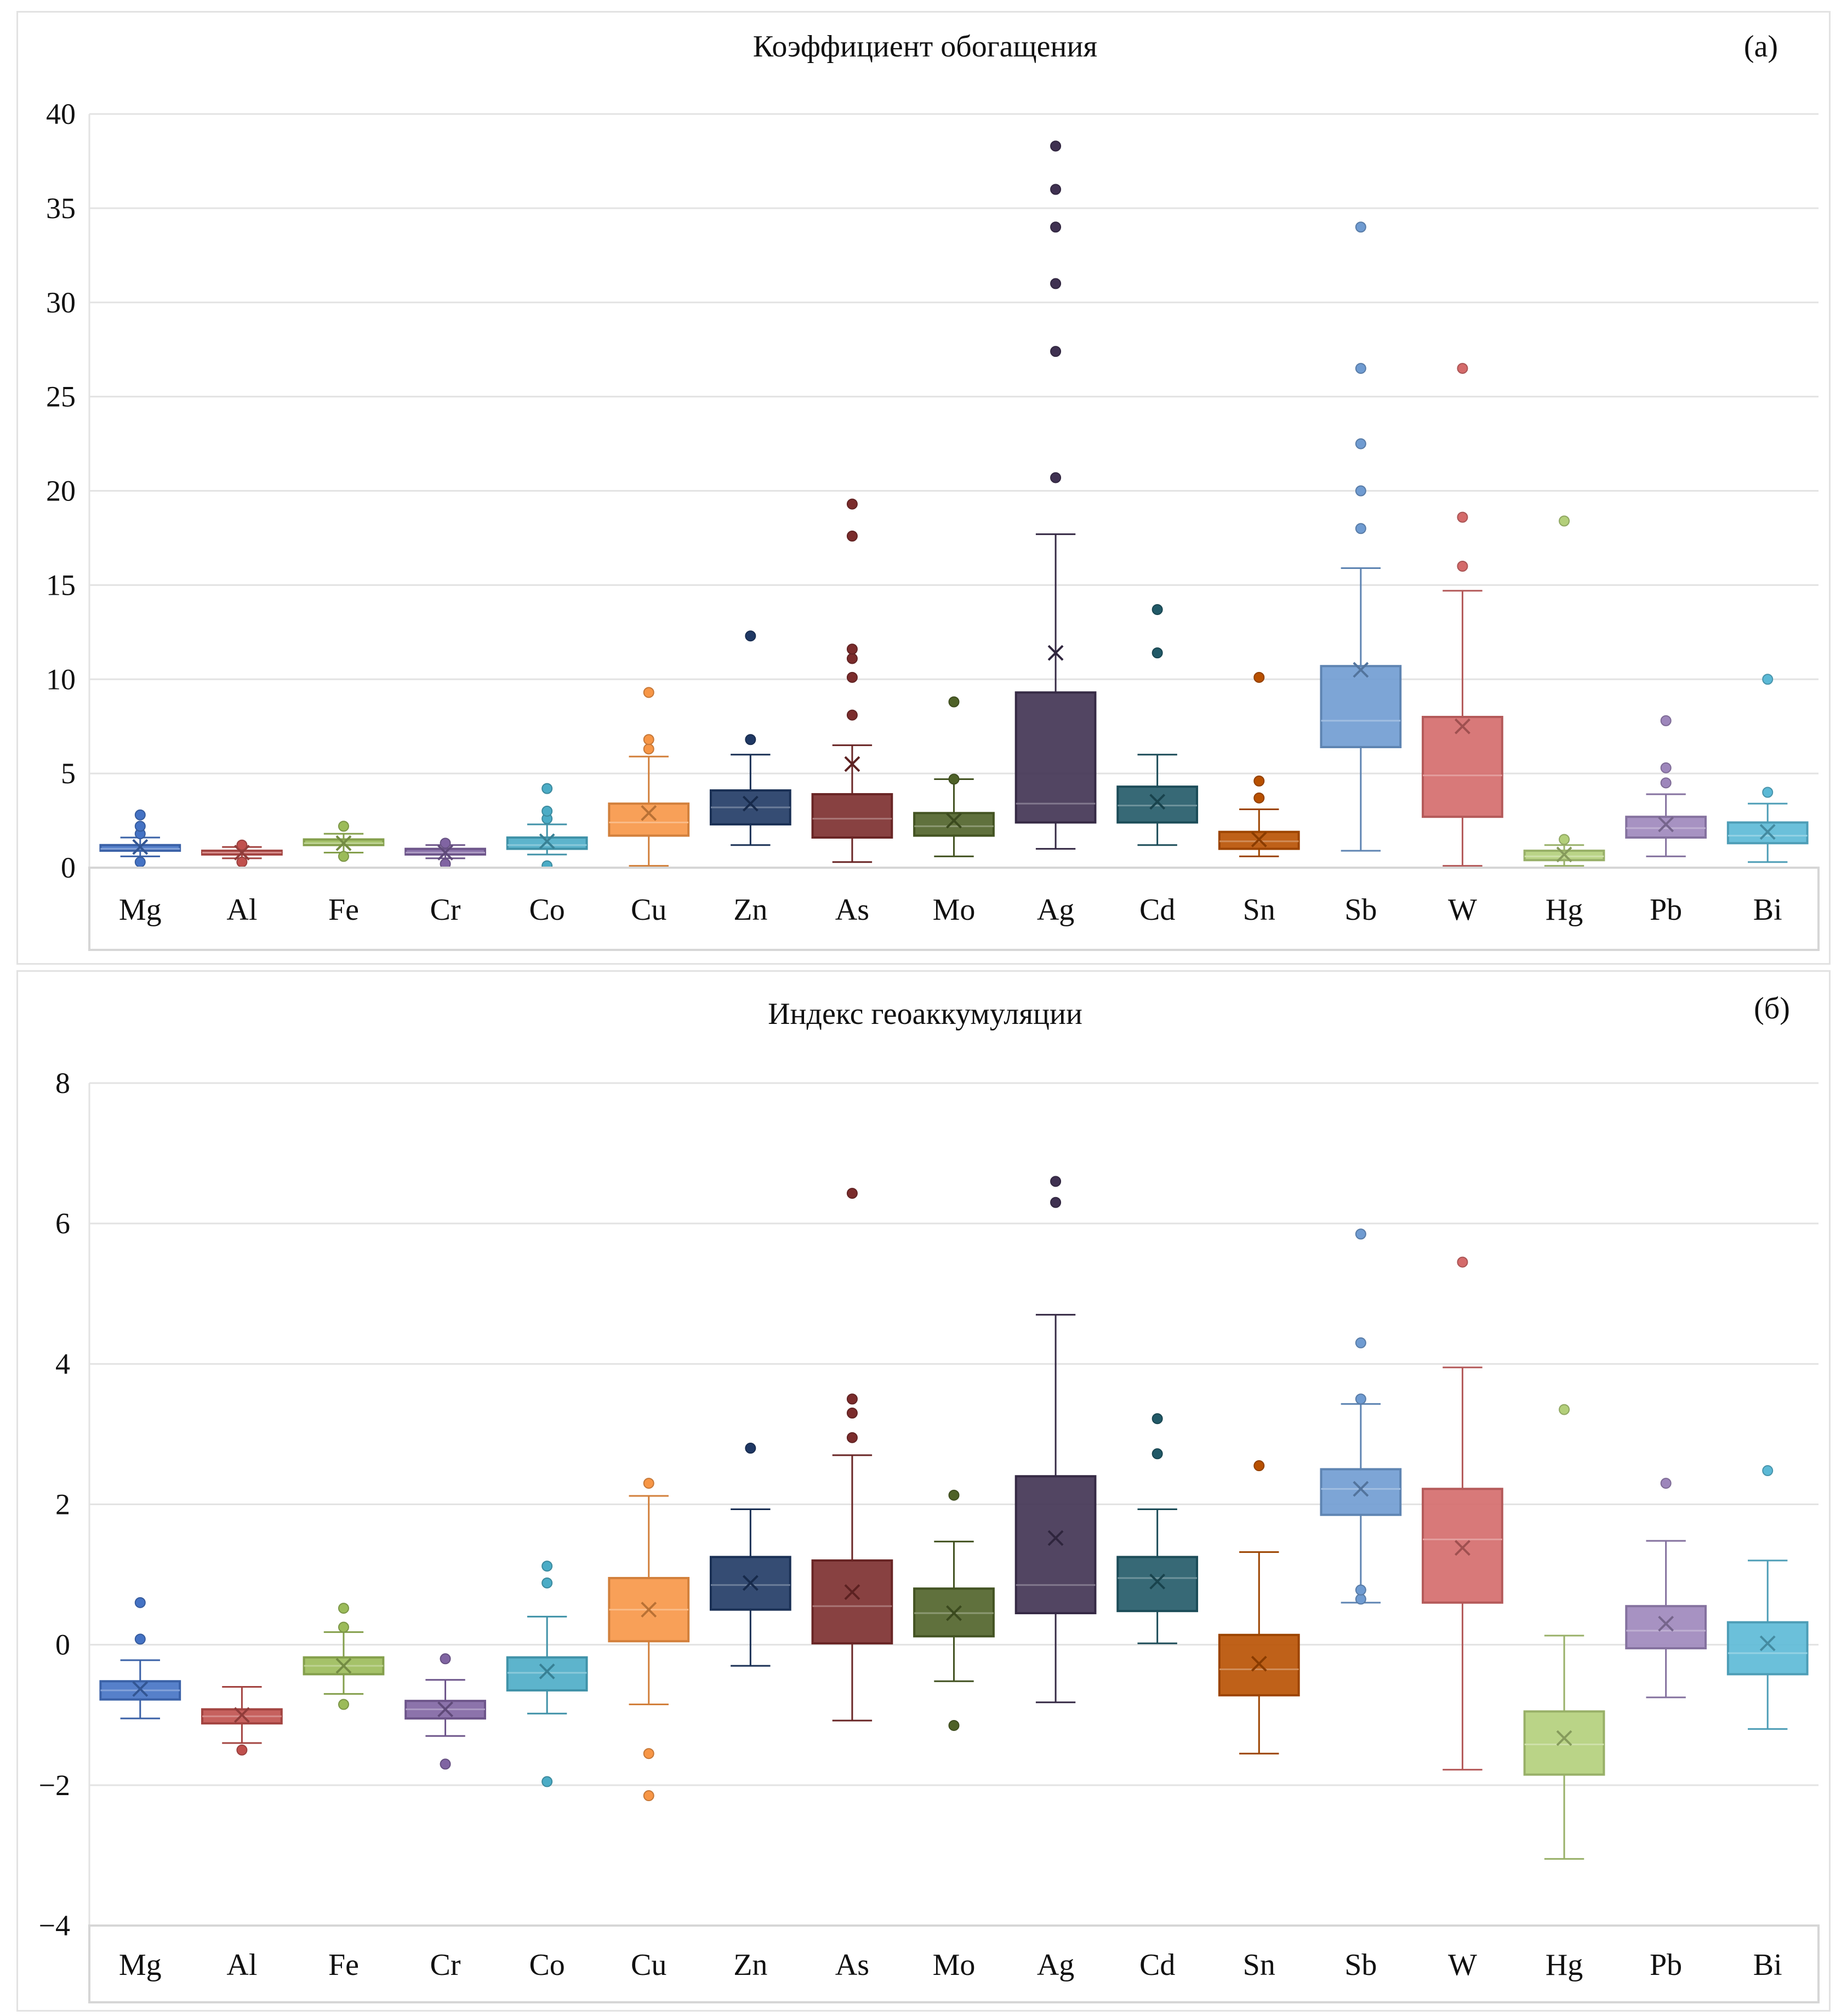  Describe the element at coordinates (61, 396) in the screenshot. I see `y-tick-label: 25` at that location.